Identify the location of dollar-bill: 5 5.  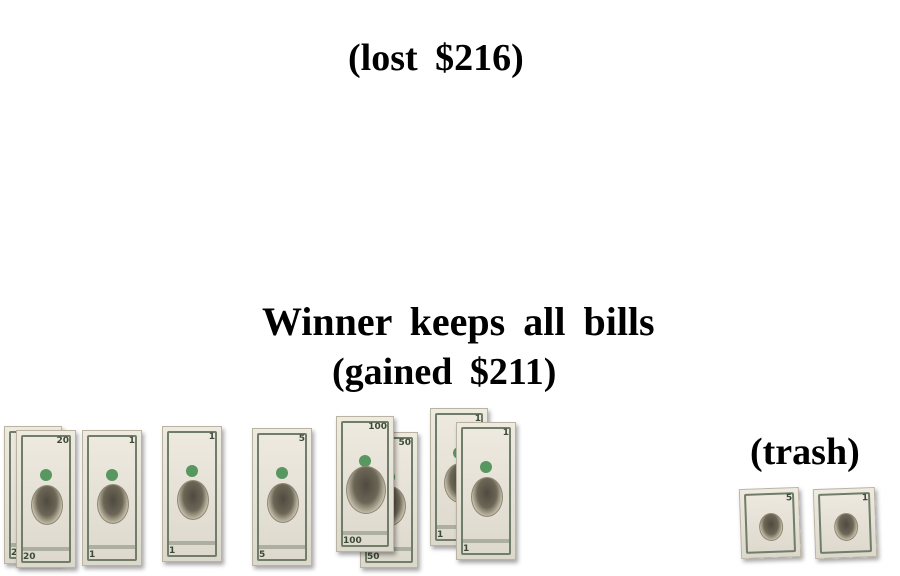
(282, 497).